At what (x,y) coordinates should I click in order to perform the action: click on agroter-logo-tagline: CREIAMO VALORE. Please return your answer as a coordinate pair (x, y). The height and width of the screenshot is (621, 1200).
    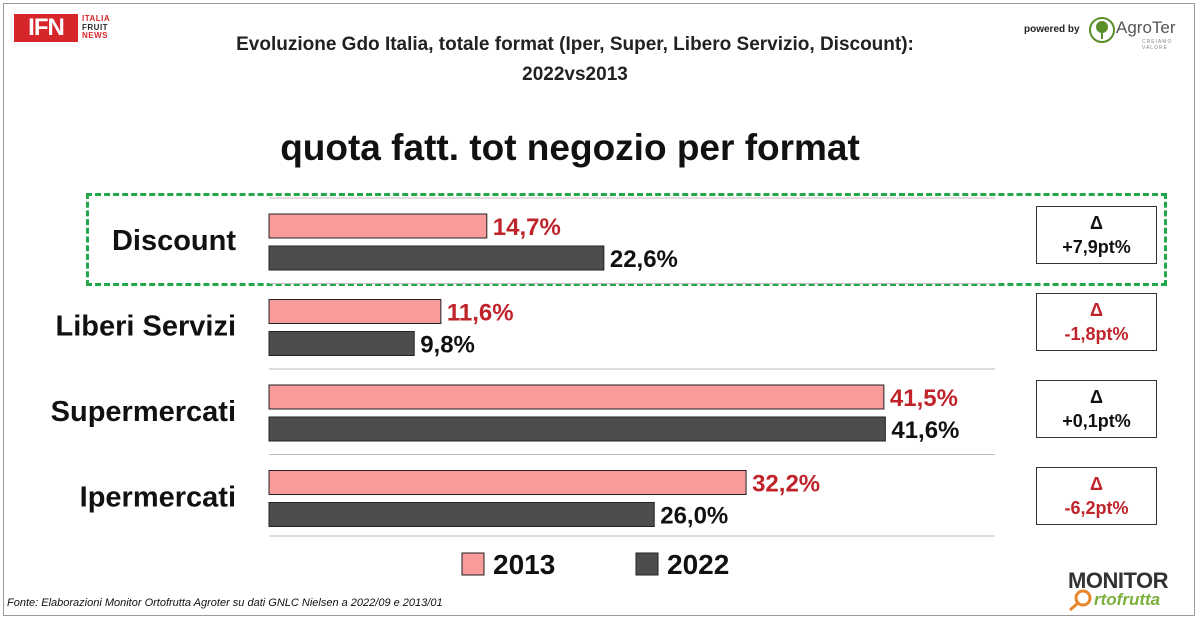
    Looking at the image, I should click on (1157, 45).